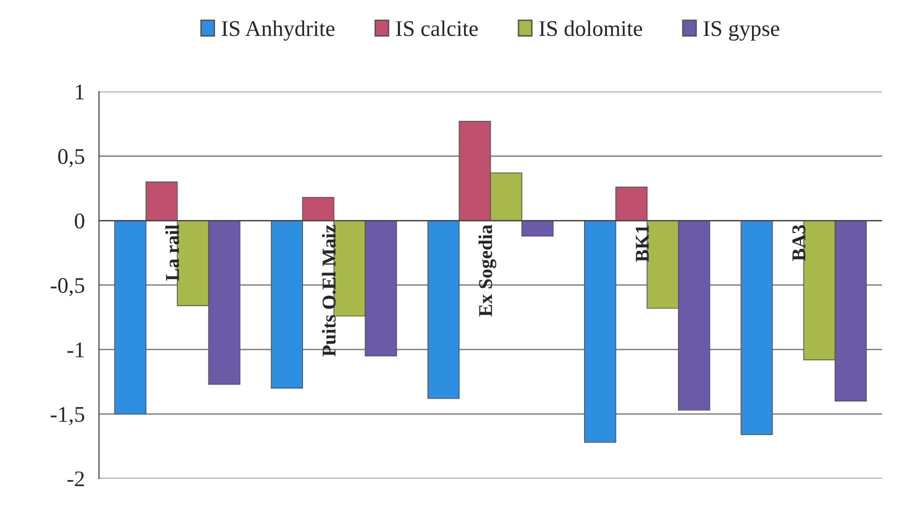  I want to click on y-tick-label: -2, so click(75, 478).